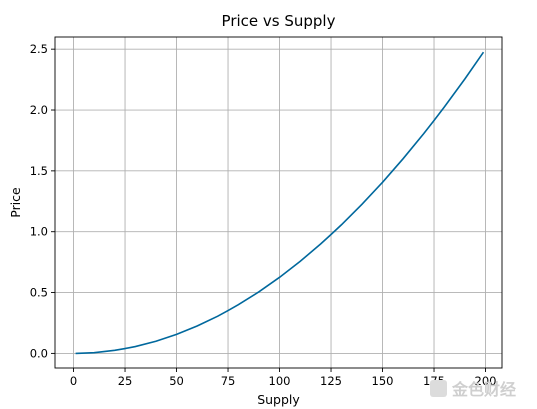 The height and width of the screenshot is (409, 537). Describe the element at coordinates (39, 49) in the screenshot. I see `y-tick-label: 2.5` at that location.